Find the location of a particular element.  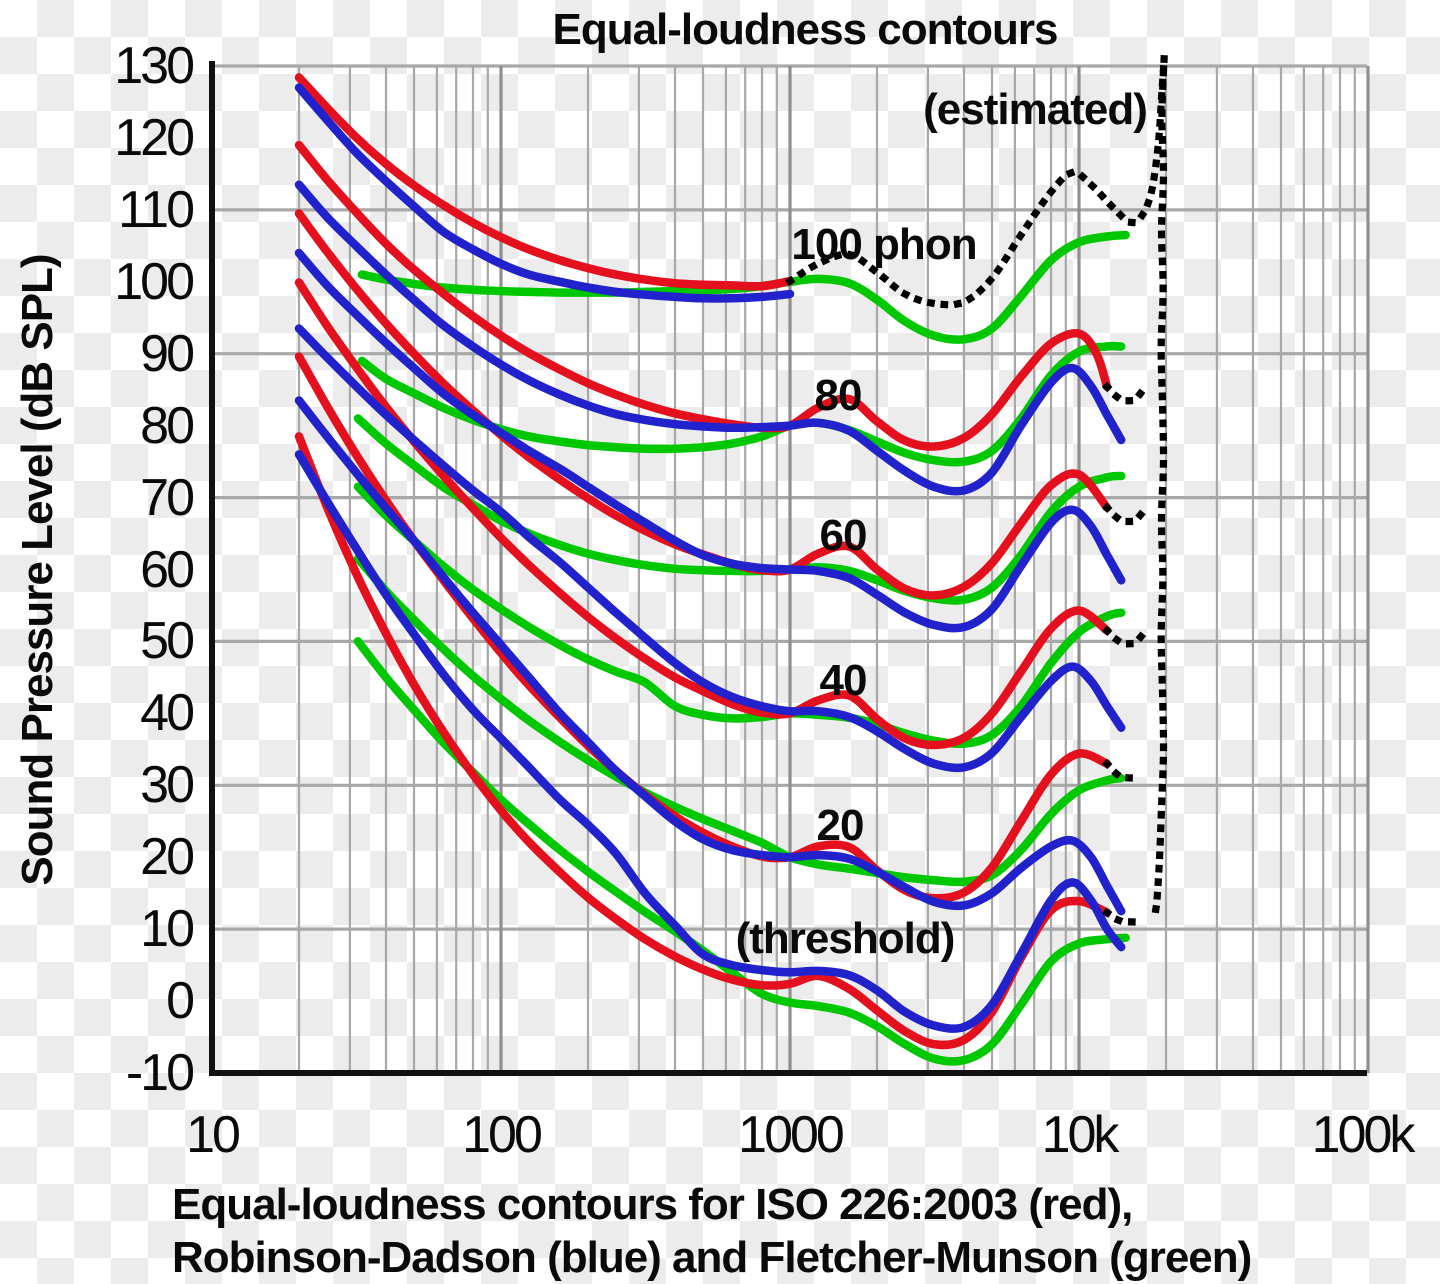

x-tick-label-100k: 100k is located at coordinates (1363, 1135).